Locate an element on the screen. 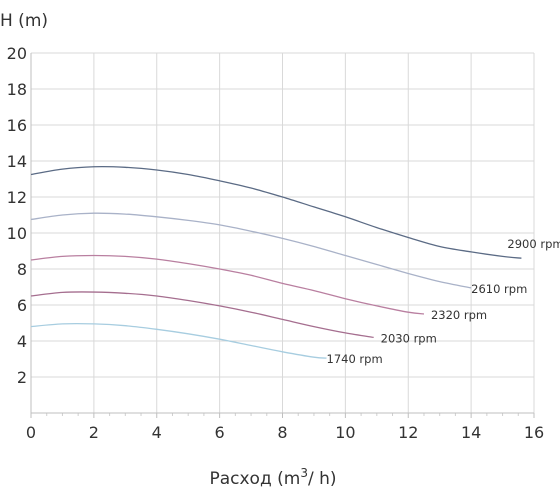 Image resolution: width=560 pixels, height=504 pixels. curve-label-2610-rpm: 2610 rpm is located at coordinates (499, 289).